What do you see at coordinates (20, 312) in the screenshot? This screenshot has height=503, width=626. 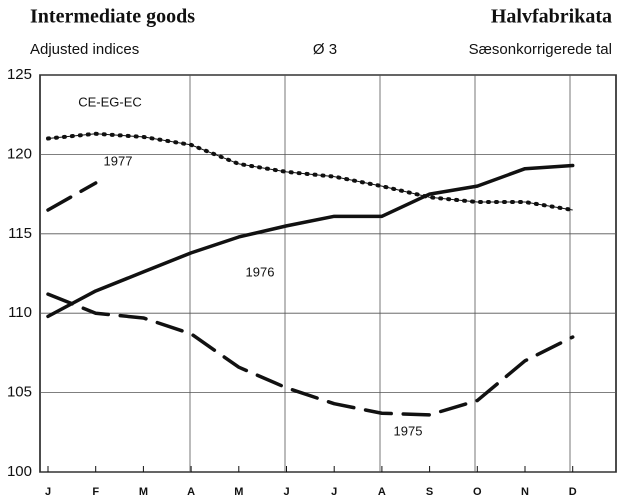 I see `y-tick-label: 110` at bounding box center [20, 312].